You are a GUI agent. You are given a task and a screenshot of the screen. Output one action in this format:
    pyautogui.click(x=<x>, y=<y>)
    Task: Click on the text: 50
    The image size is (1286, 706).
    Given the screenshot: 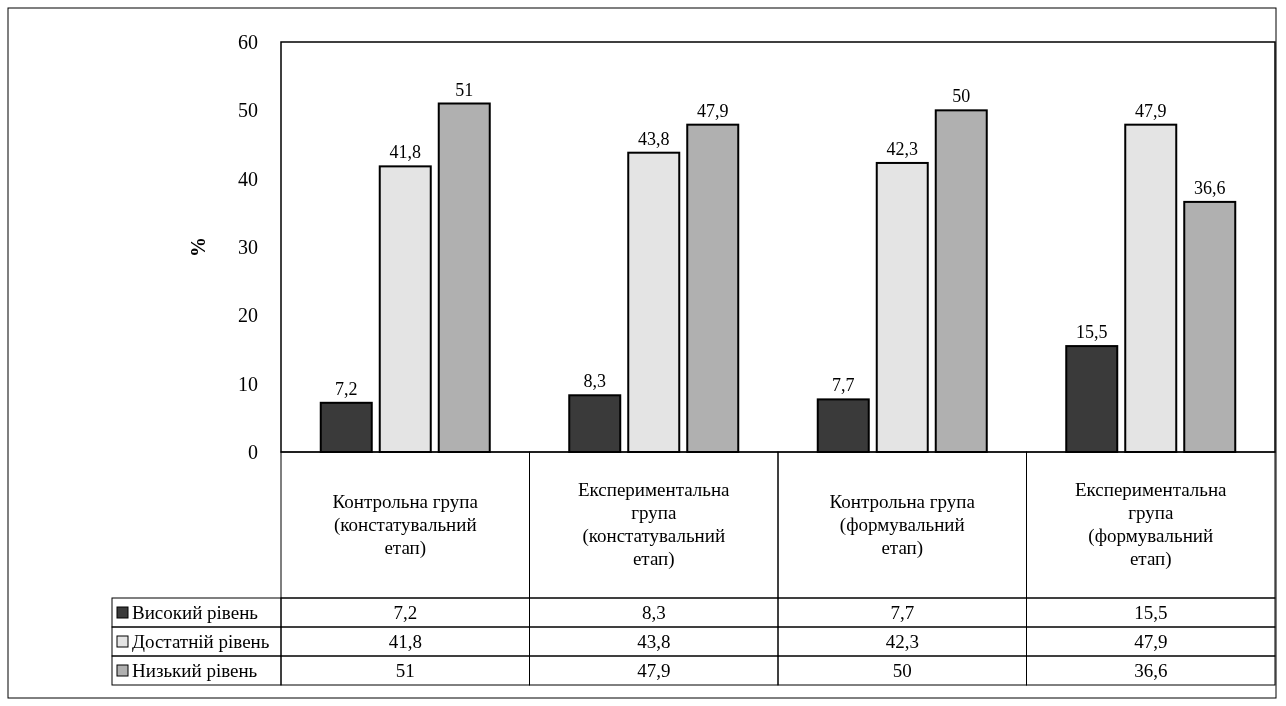 What is the action you would take?
    pyautogui.click(x=961, y=96)
    